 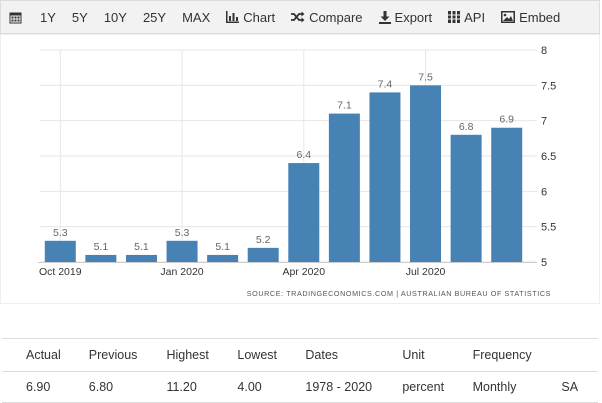 I want to click on stats-value-adjustment: SA, so click(x=567, y=387).